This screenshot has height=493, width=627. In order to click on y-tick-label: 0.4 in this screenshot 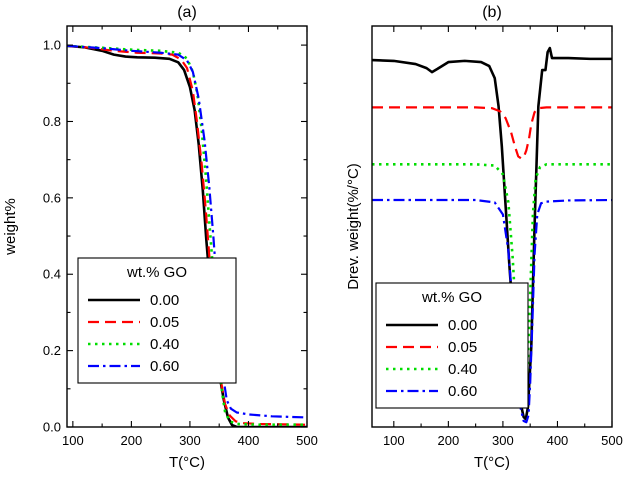, I will do `click(52, 274)`.